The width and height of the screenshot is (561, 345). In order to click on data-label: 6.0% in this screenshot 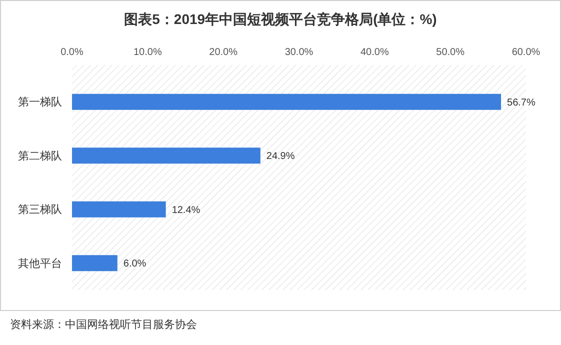, I will do `click(134, 264)`.